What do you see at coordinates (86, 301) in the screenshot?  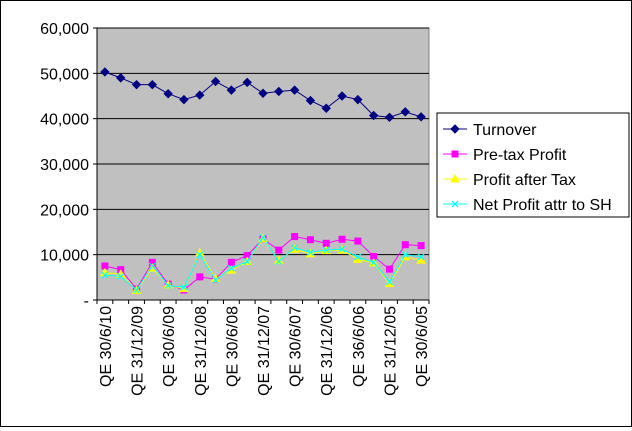 I see `y-tick-label: -` at bounding box center [86, 301].